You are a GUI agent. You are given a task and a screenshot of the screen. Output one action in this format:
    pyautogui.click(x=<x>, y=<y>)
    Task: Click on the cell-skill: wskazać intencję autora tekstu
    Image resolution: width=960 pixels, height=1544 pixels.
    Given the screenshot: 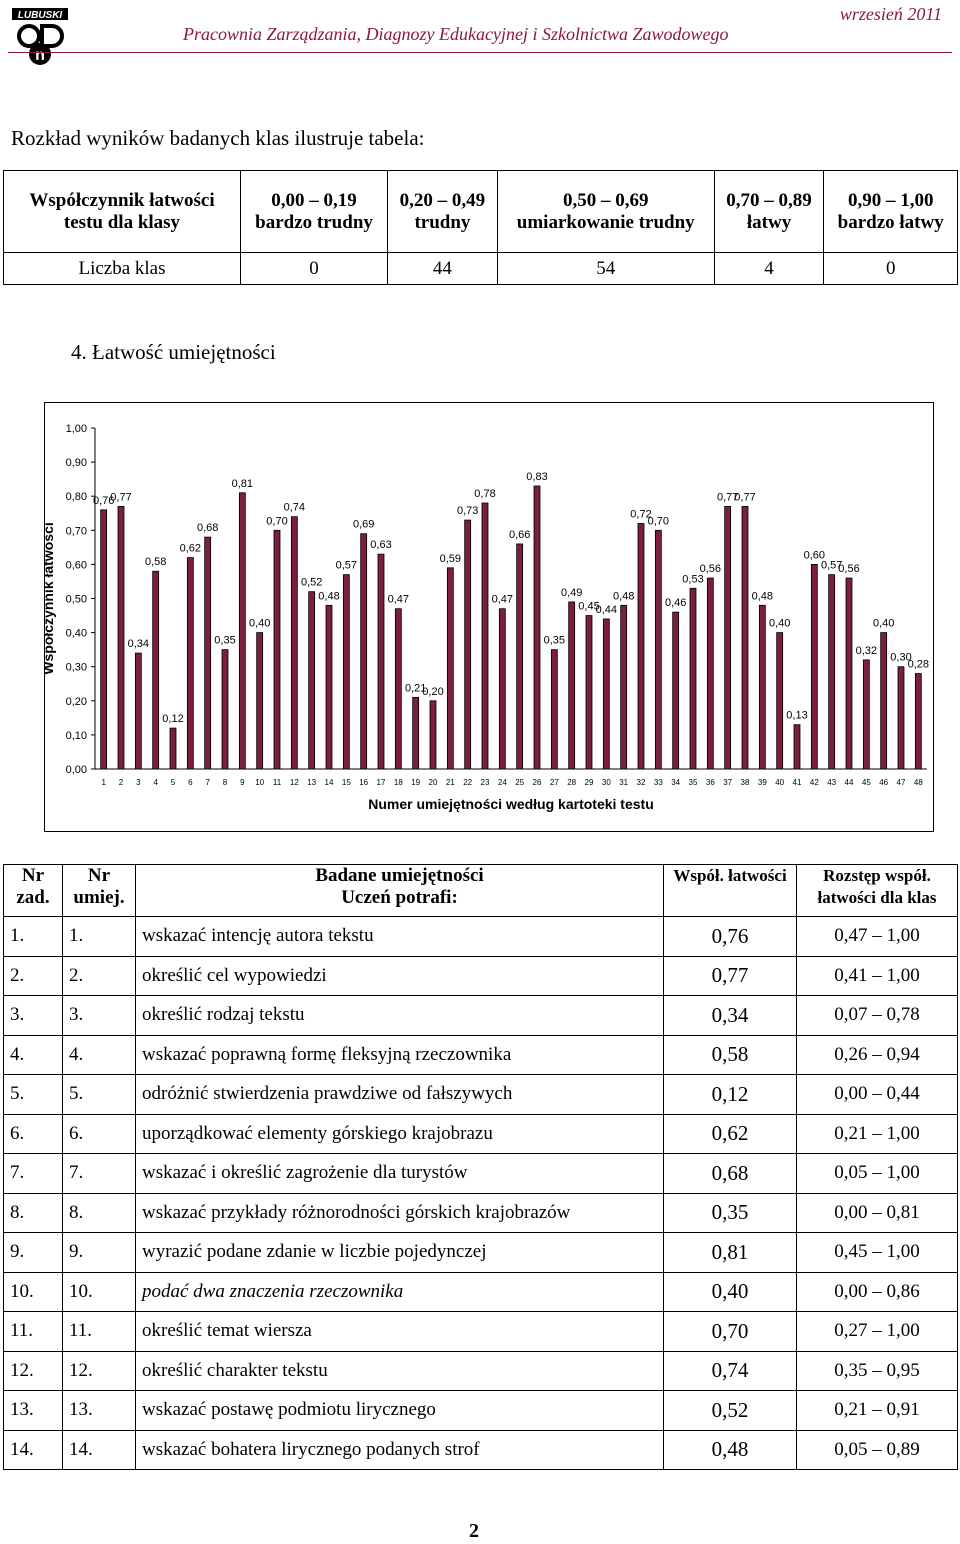 What is the action you would take?
    pyautogui.click(x=399, y=936)
    